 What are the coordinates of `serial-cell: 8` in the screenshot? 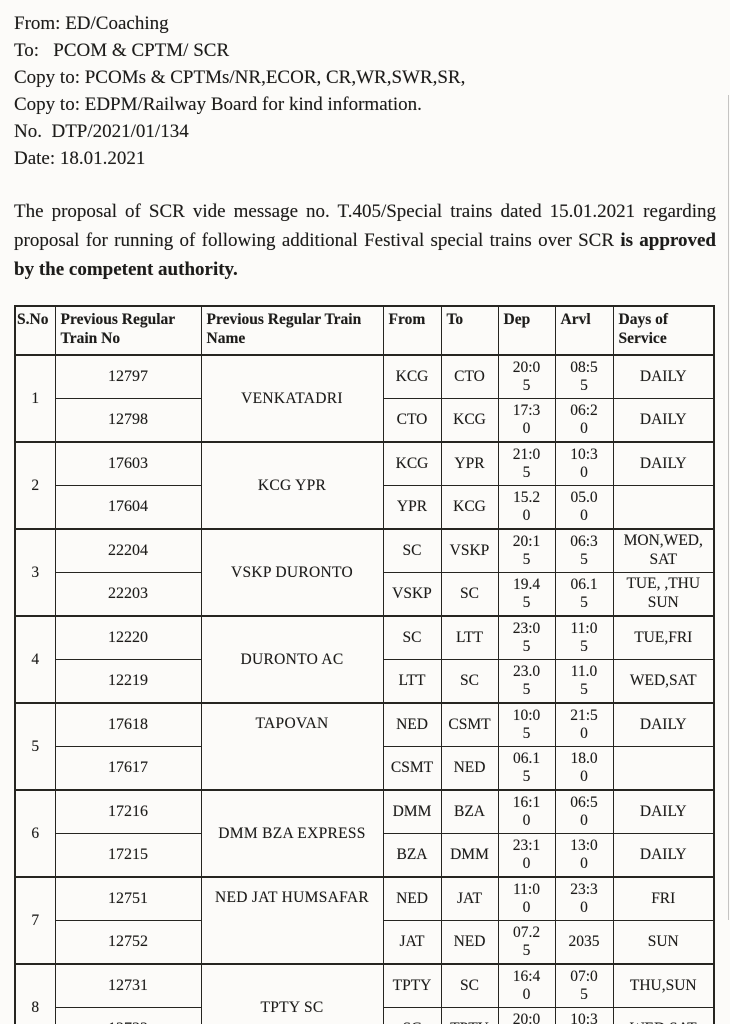 It's located at (35, 993).